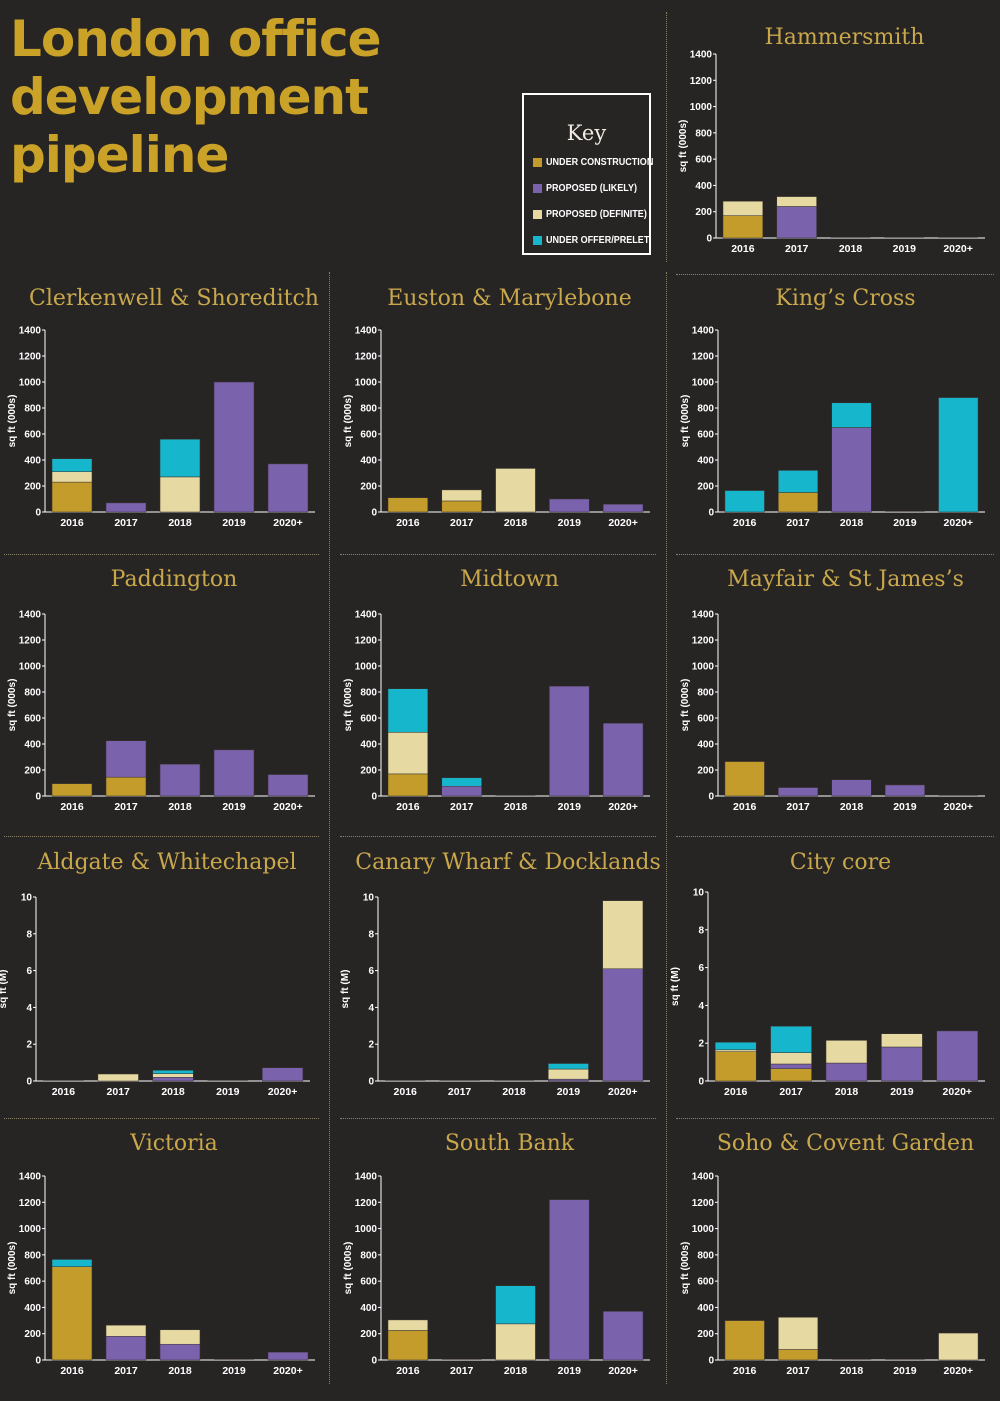 The image size is (1000, 1401). I want to click on legend-label: PROPOSED (LIKELY), so click(591, 188).